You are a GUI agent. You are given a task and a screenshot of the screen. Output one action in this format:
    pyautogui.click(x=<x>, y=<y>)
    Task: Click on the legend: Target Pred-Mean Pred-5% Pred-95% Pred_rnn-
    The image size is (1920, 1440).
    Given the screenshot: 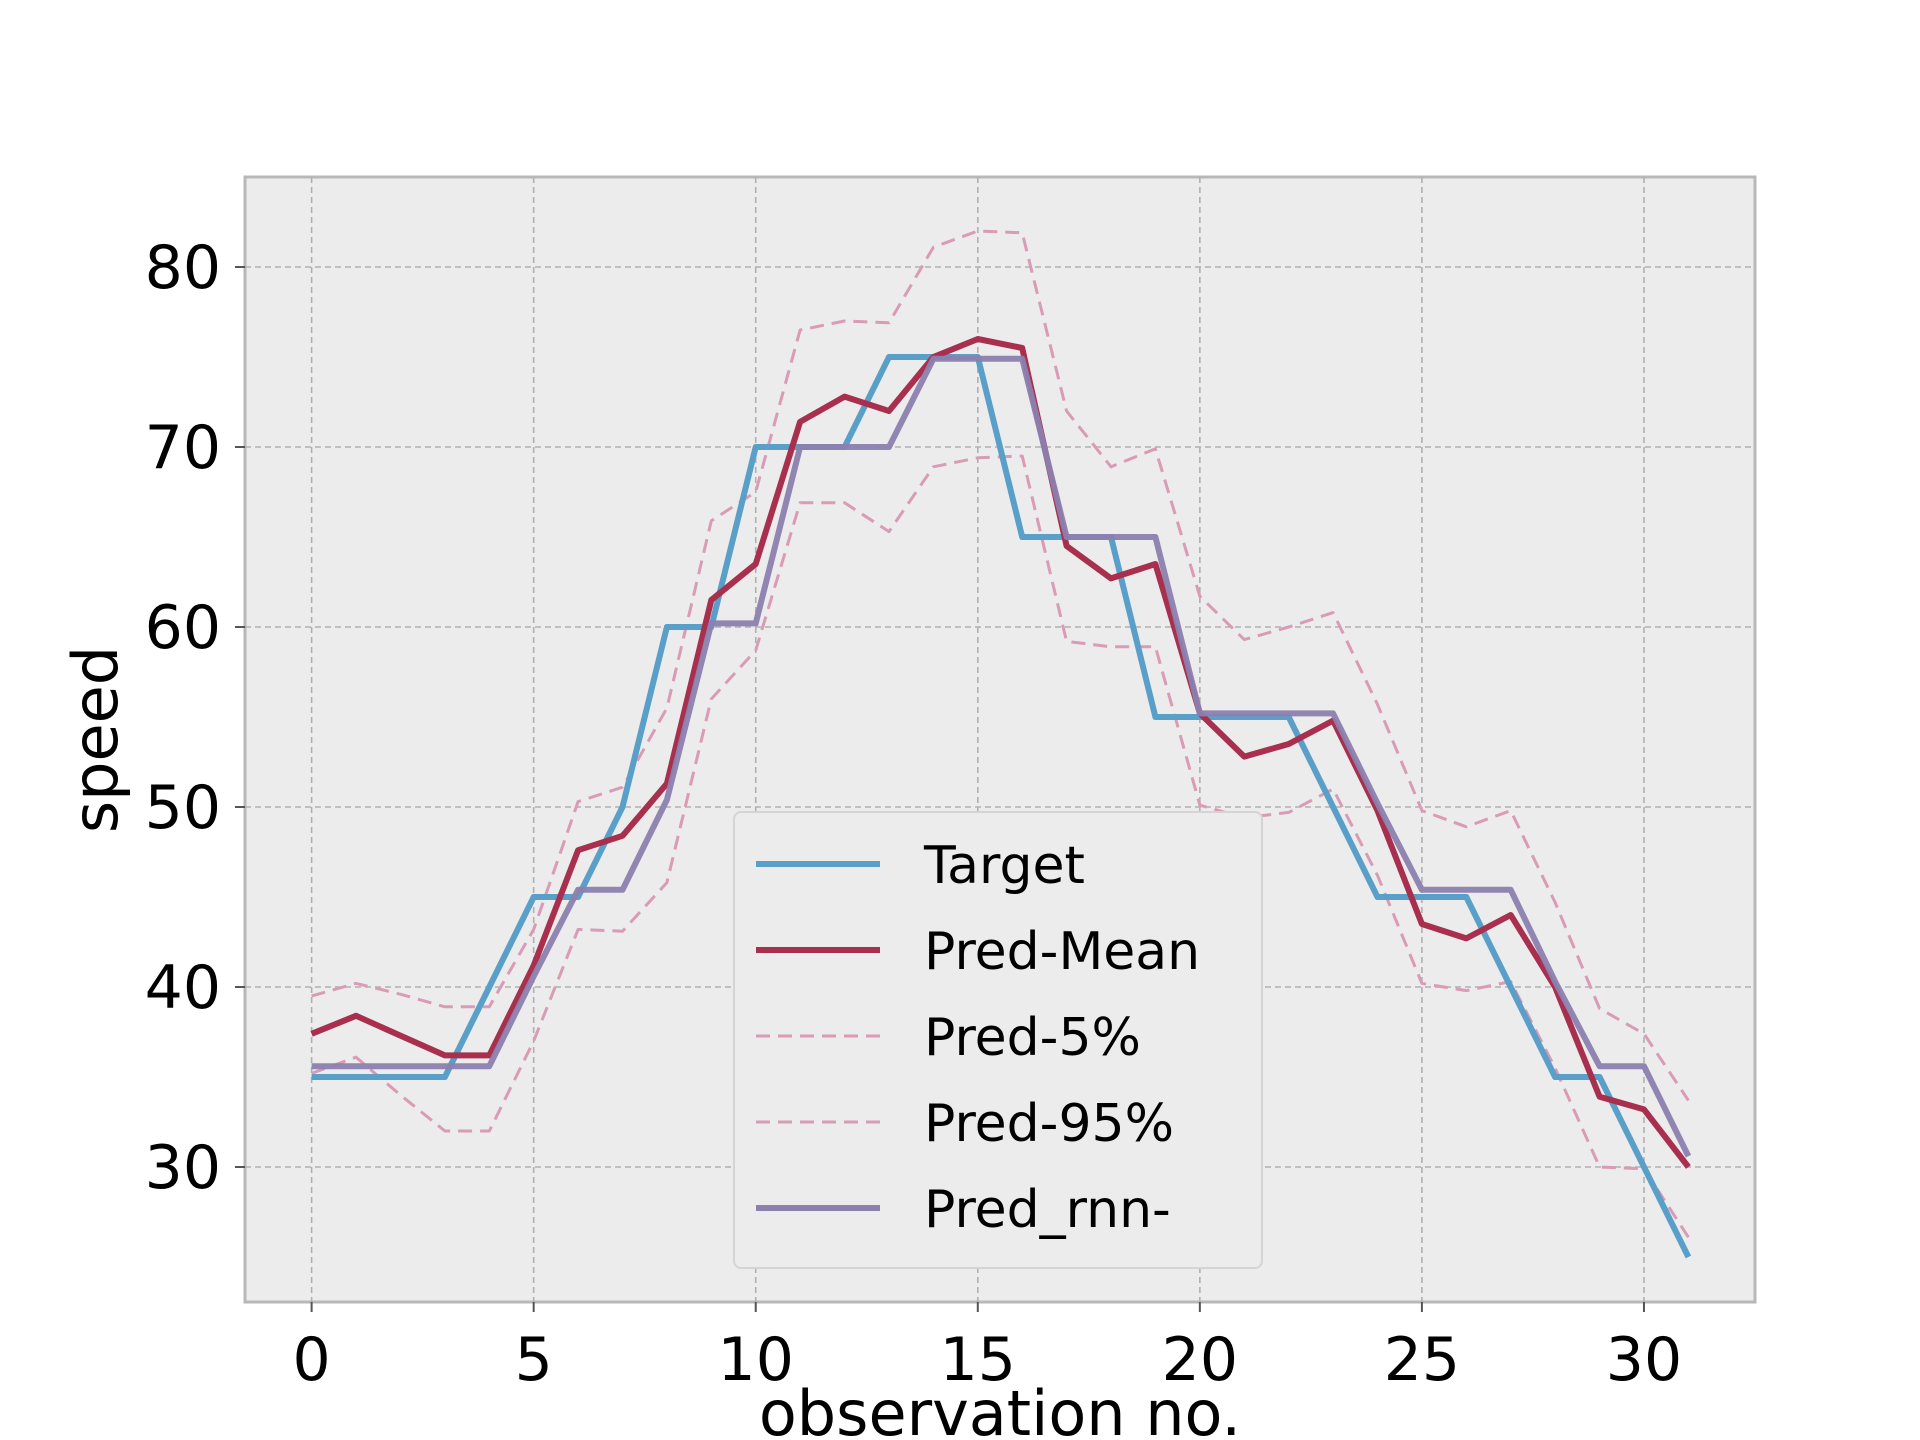 What is the action you would take?
    pyautogui.click(x=998, y=1040)
    